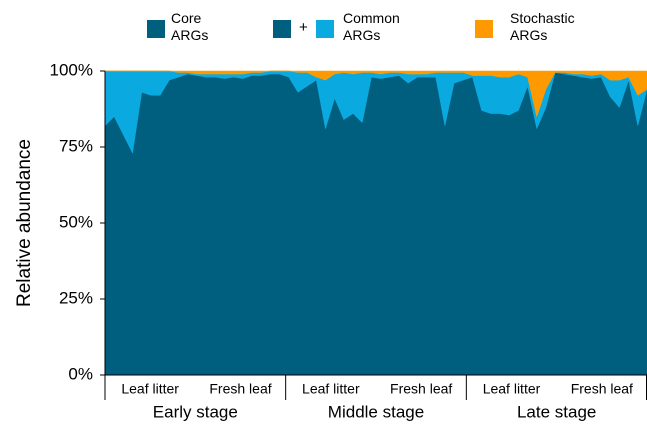 The image size is (647, 424). I want to click on area, so click(376, 94).